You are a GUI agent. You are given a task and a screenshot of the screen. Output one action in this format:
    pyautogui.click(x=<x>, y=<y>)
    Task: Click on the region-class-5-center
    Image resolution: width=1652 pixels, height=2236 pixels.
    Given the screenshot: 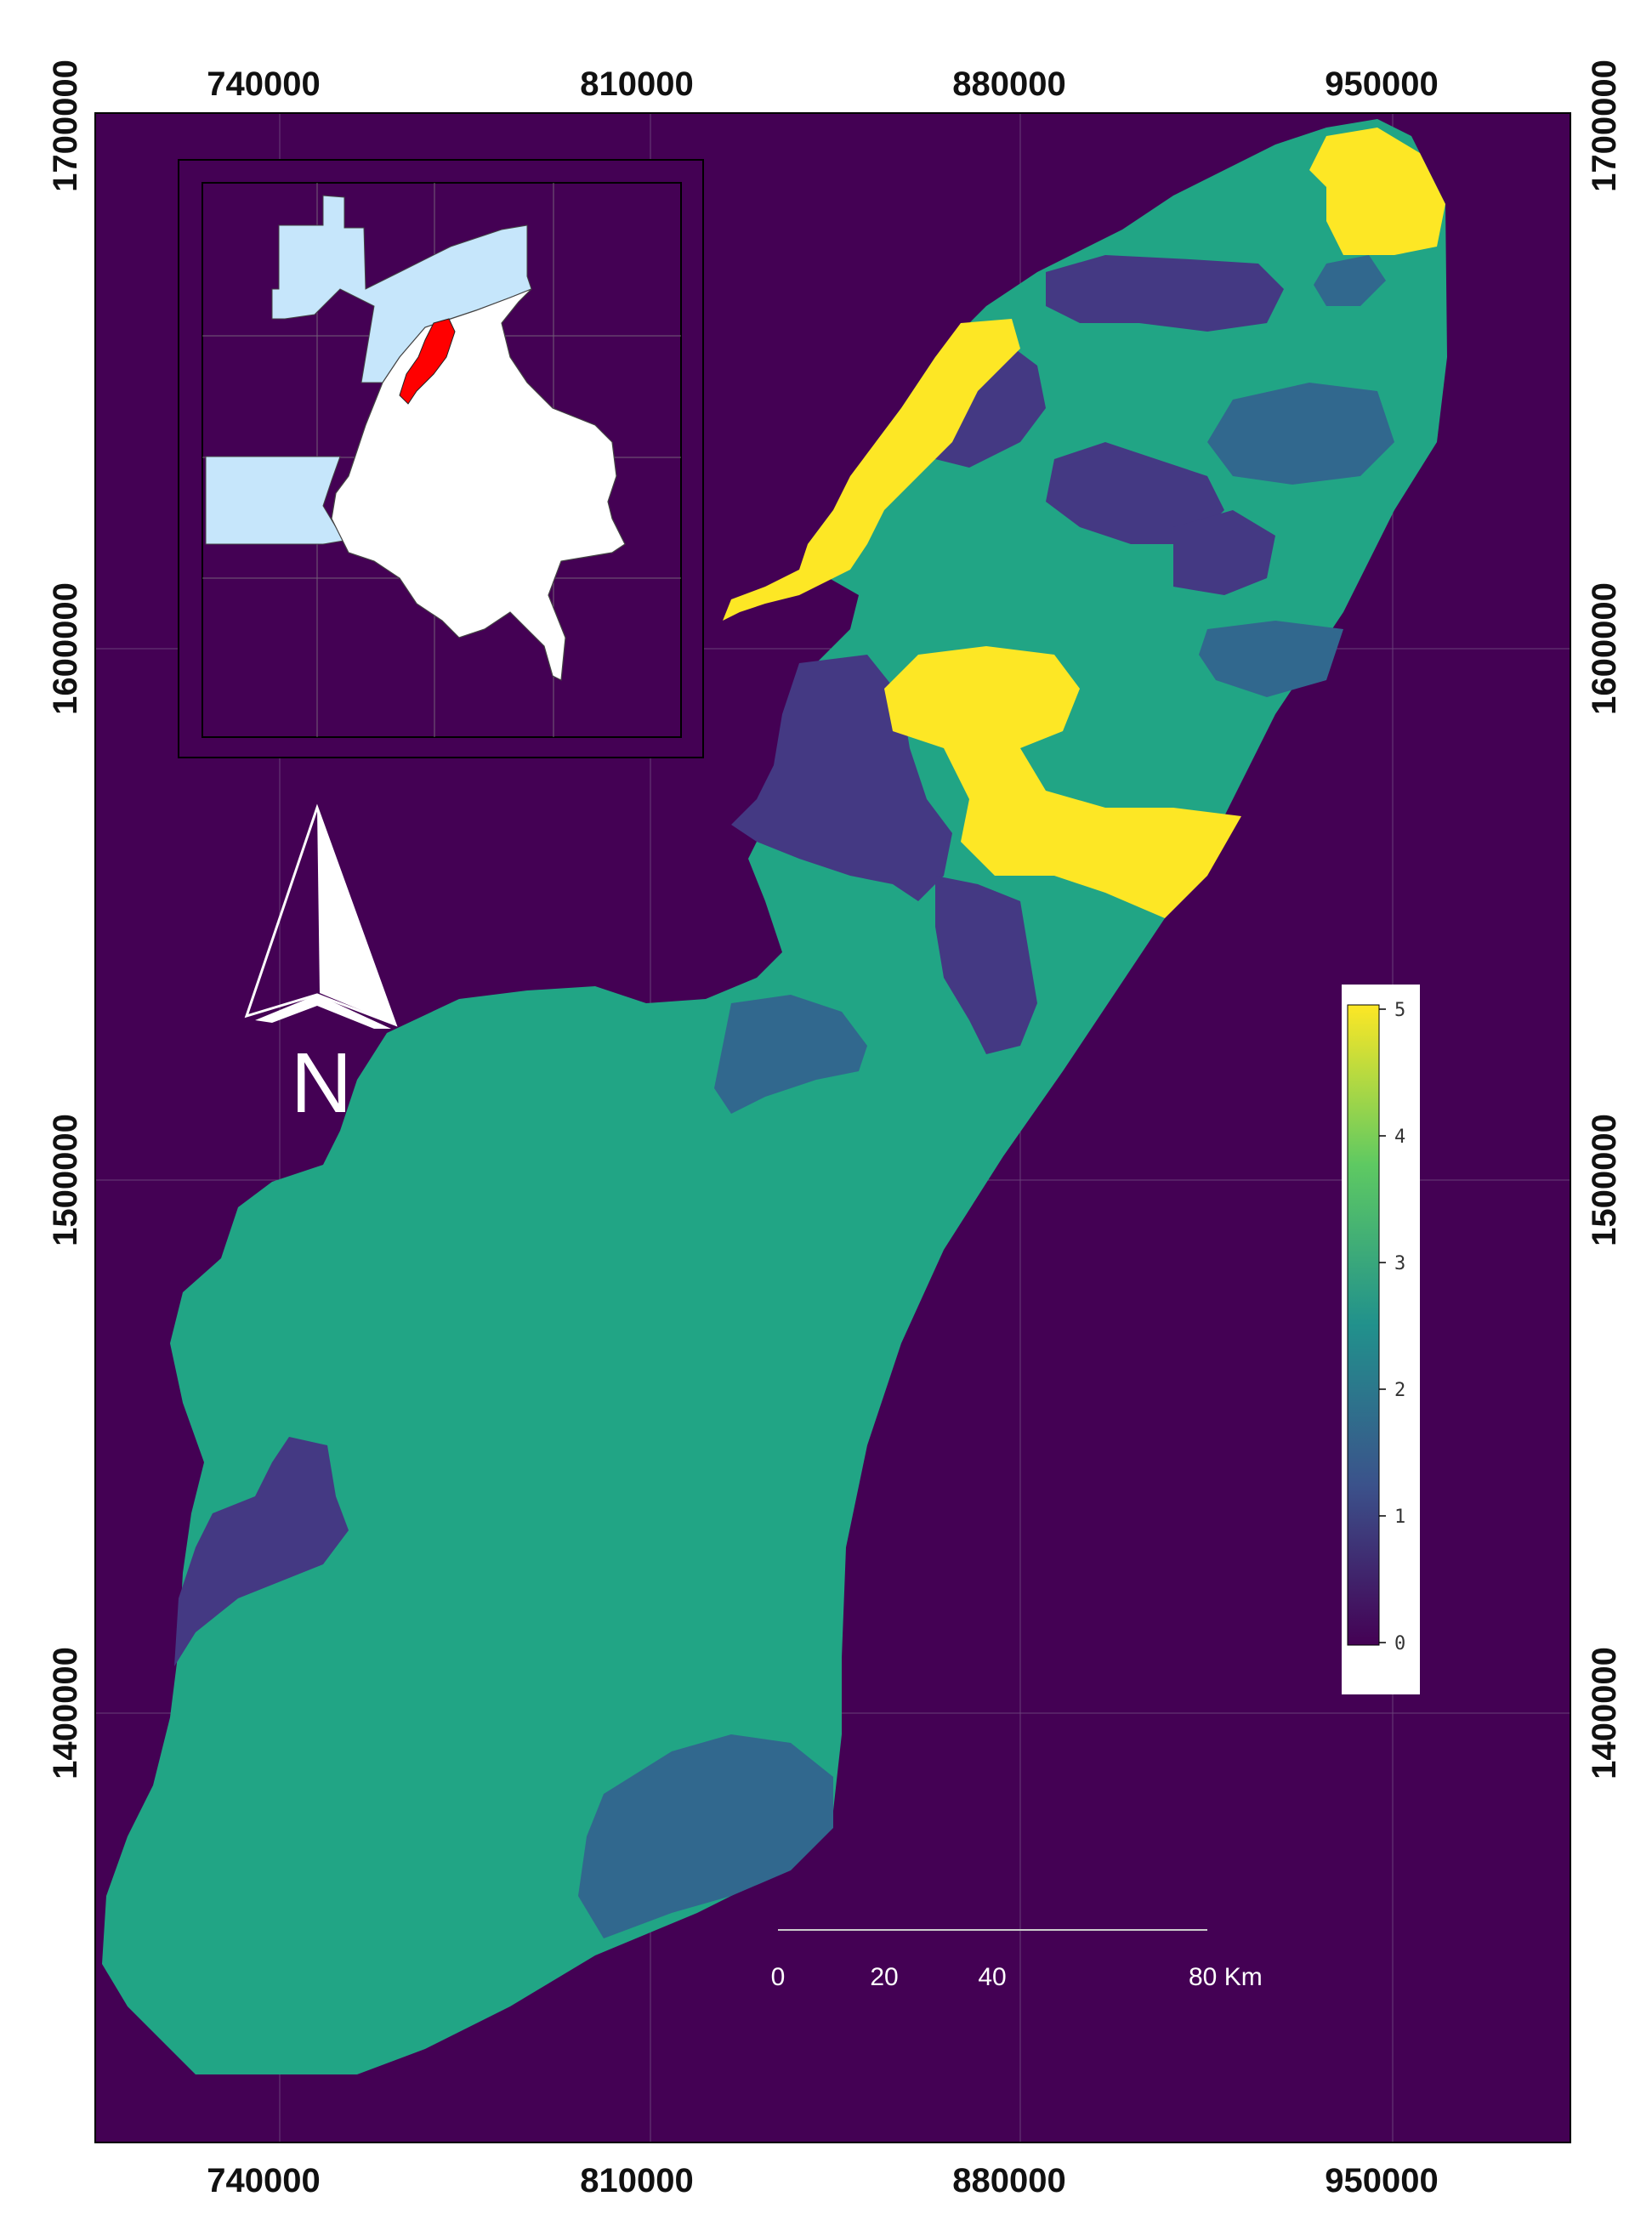 What is the action you would take?
    pyautogui.click(x=1062, y=782)
    